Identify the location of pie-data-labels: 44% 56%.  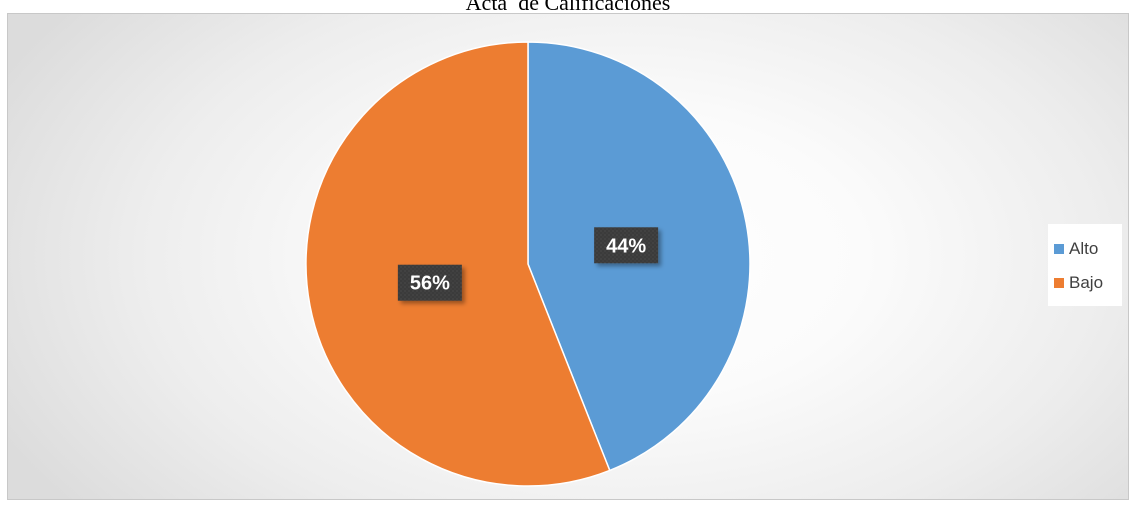
(528, 264).